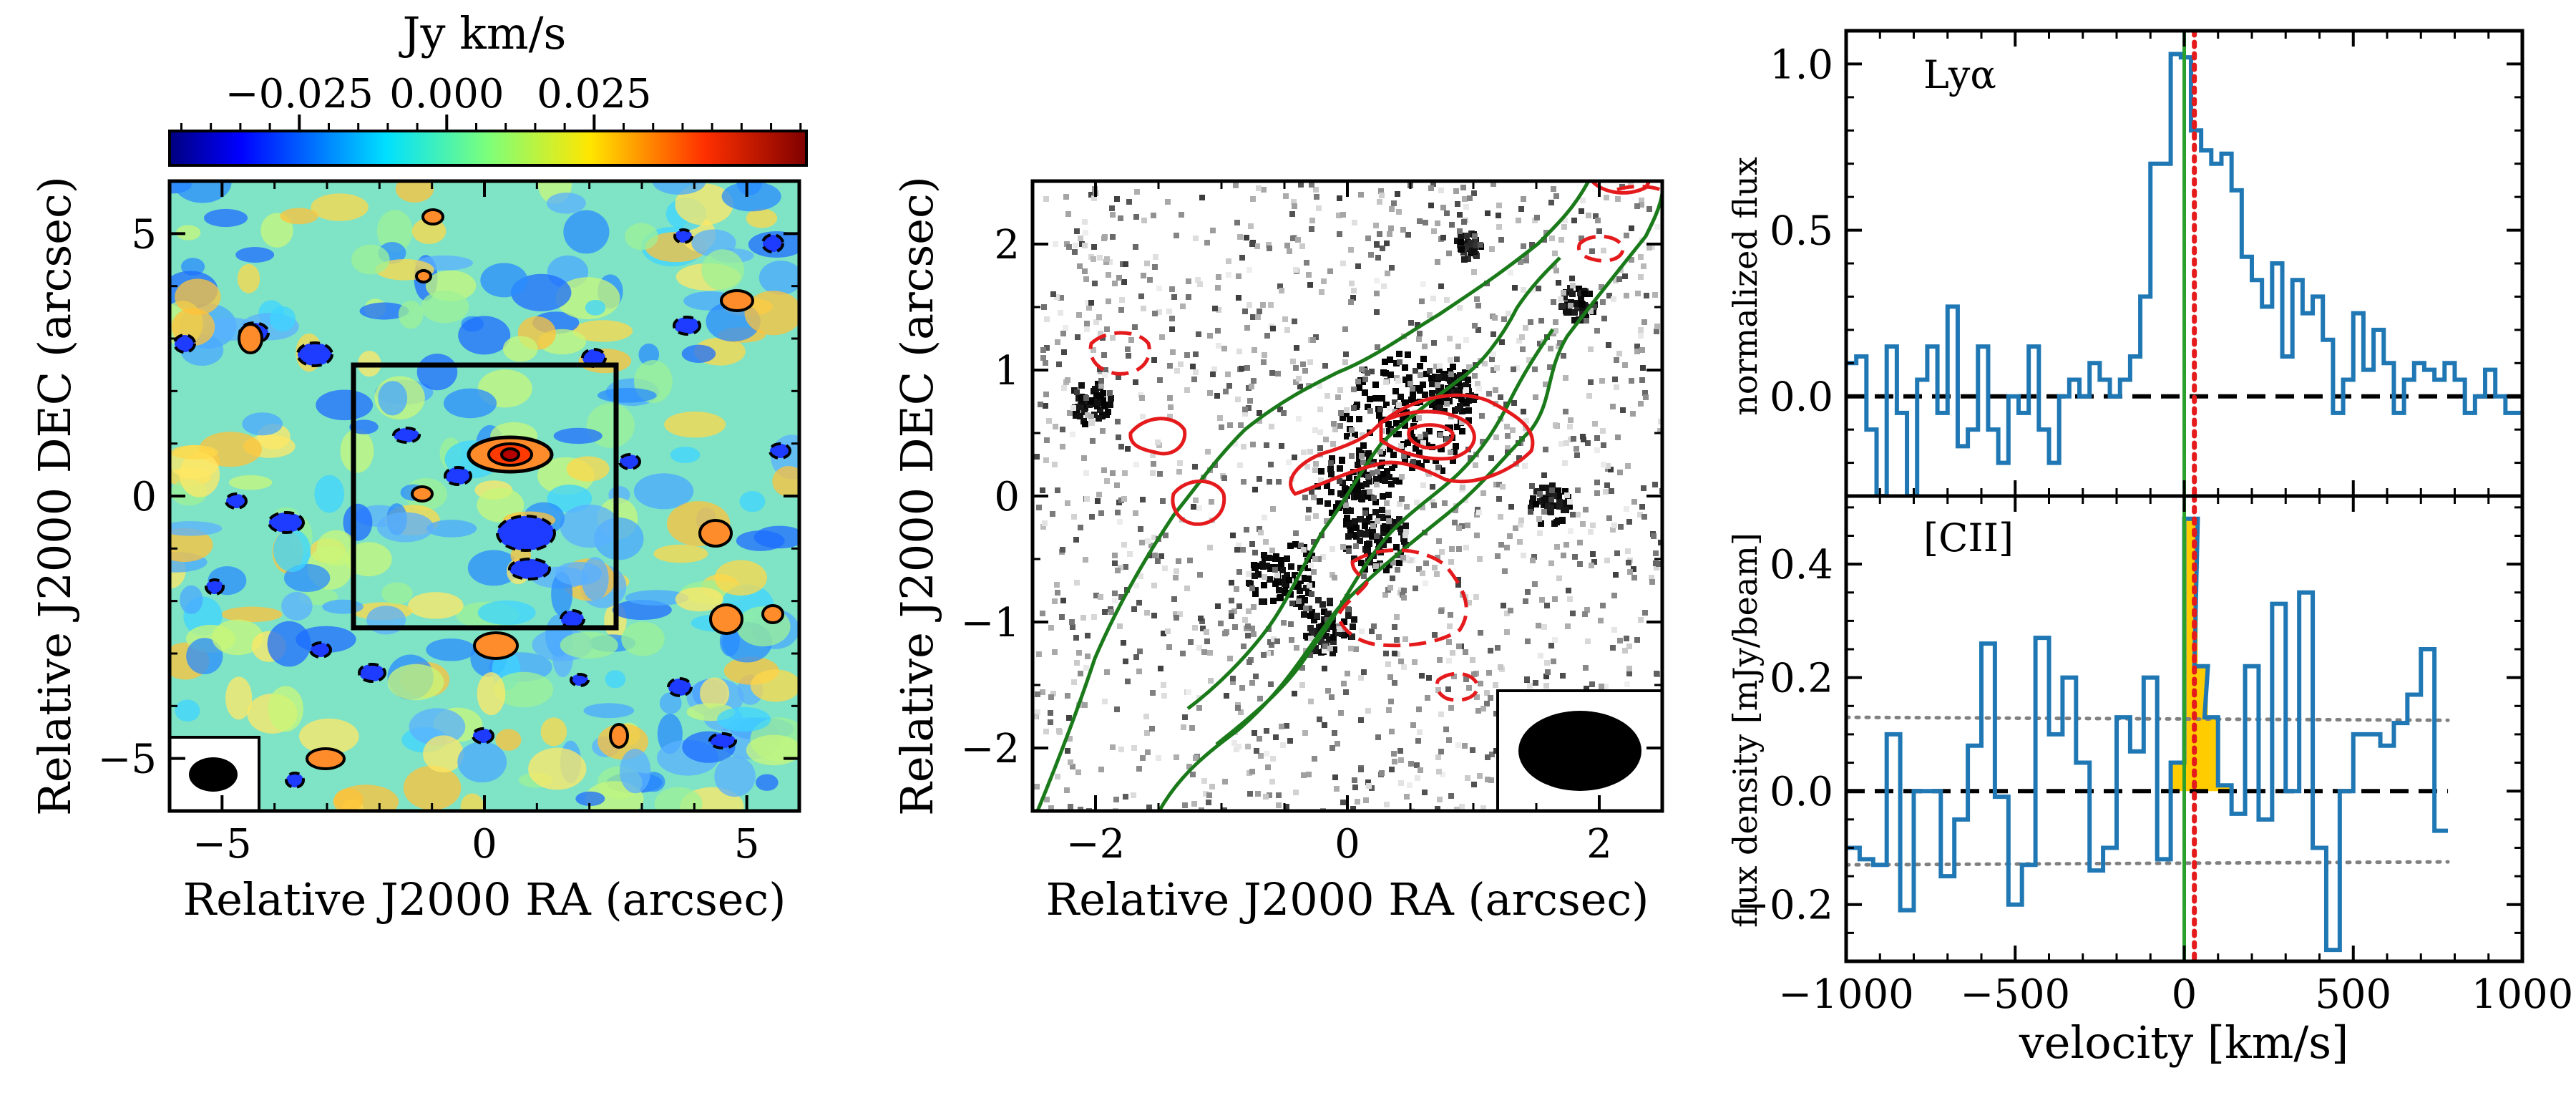 The image size is (2576, 1093). I want to click on positive-contour, so click(737, 300).